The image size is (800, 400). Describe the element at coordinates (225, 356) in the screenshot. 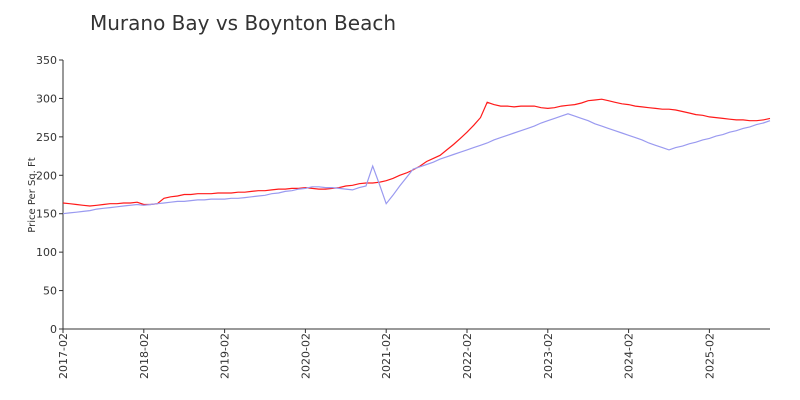

I see `x-tick-label: 2019-02` at that location.